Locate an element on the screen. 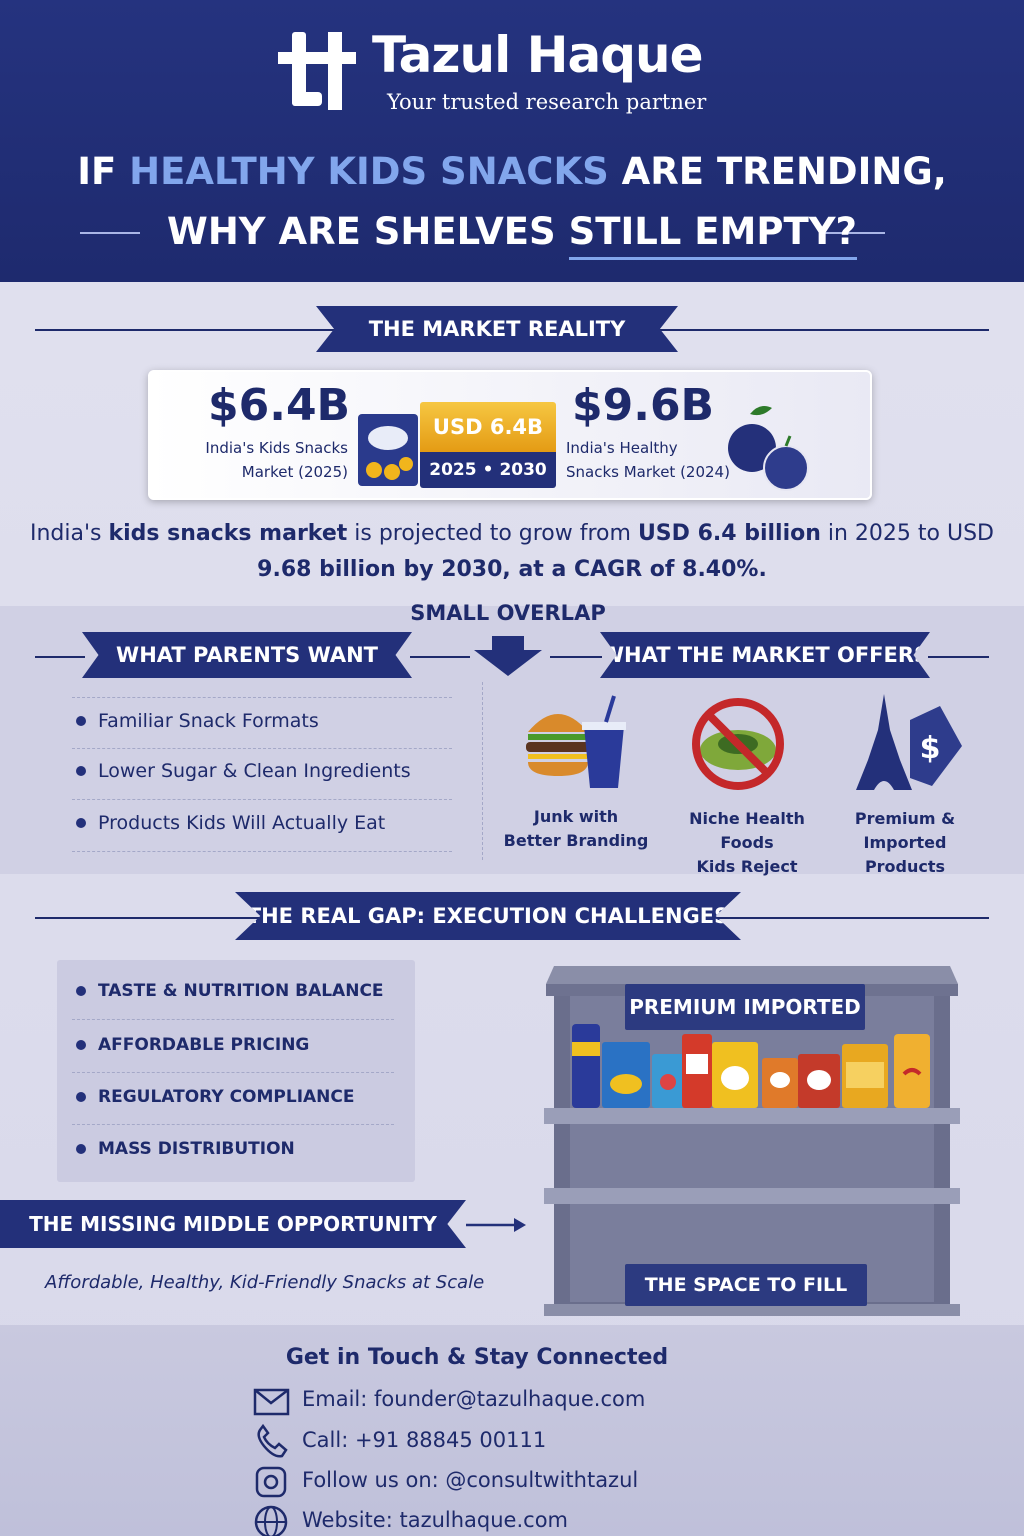 The width and height of the screenshot is (1024, 1536). offer-label: Premium & Imported Products is located at coordinates (905, 843).